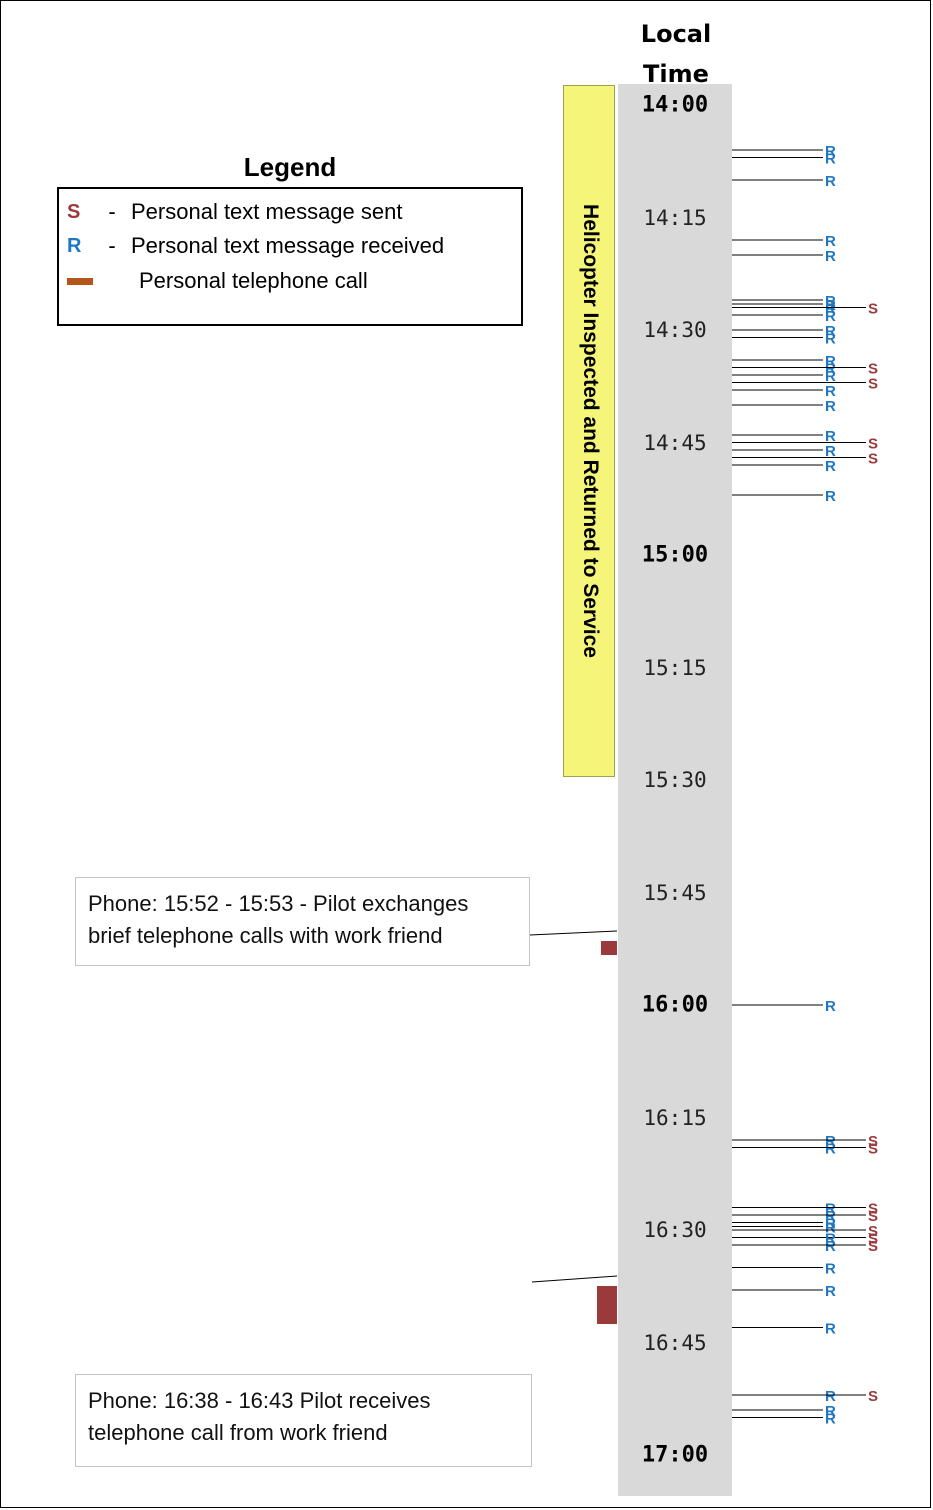 The image size is (933, 1510). I want to click on time-axis-column, so click(675, 790).